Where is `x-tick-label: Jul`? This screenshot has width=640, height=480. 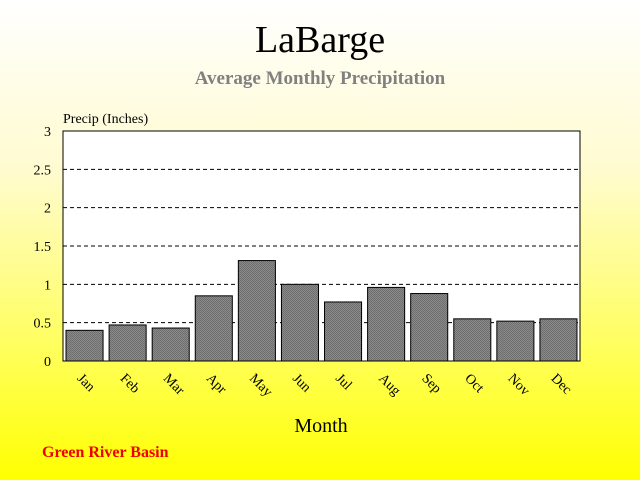 x-tick-label: Jul is located at coordinates (343, 382).